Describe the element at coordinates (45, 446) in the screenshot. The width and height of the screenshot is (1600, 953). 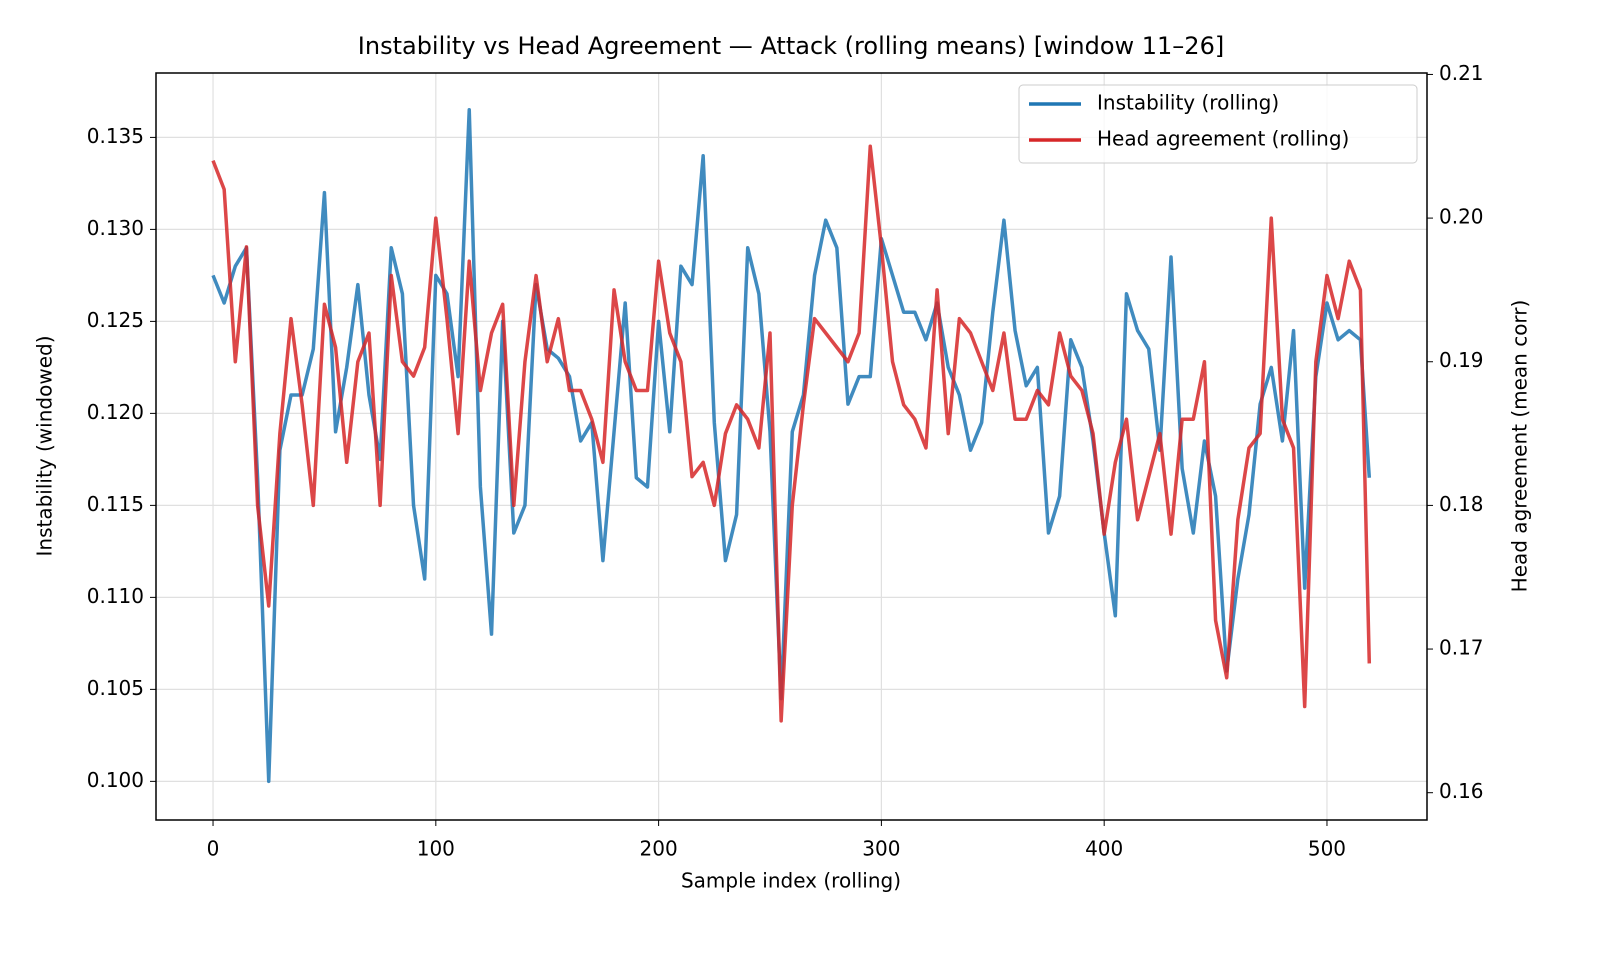
I see `y-axis-label: Instability (windowed)` at that location.